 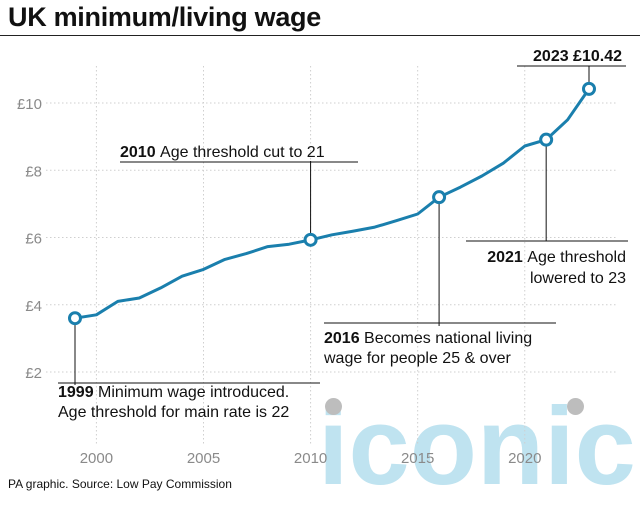 I want to click on annotation-text: 2010 Age threshold cut to 21, so click(x=222, y=152).